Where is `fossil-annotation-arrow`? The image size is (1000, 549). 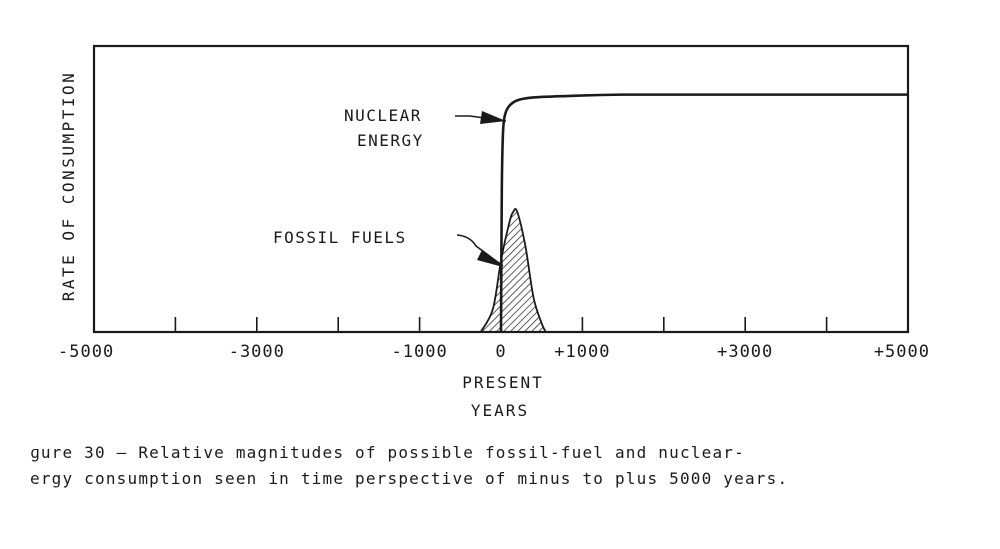 fossil-annotation-arrow is located at coordinates (480, 250).